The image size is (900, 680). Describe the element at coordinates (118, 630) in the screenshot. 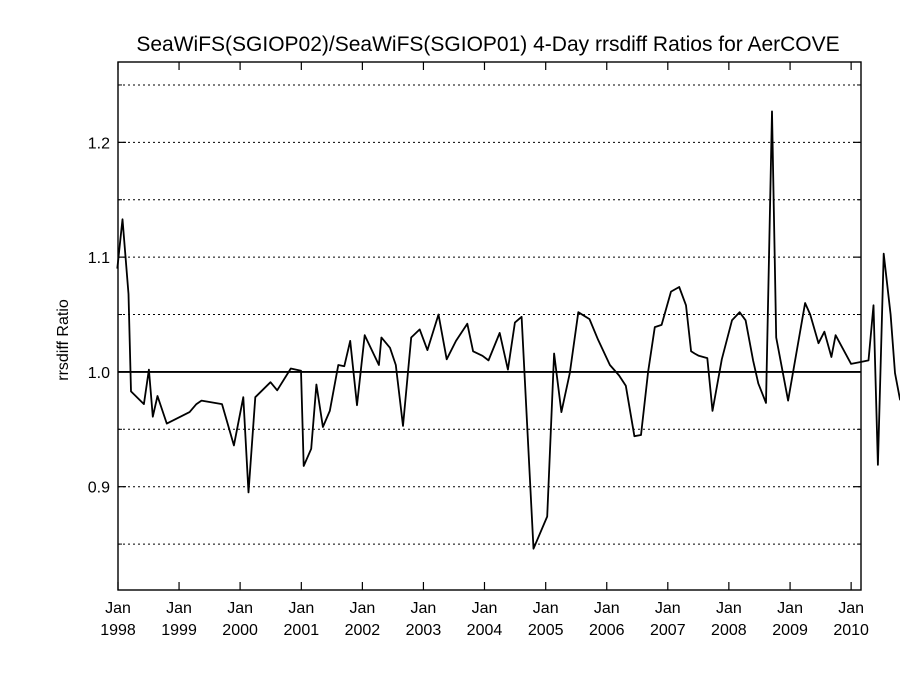

I see `x-tick-label-year: 1998` at that location.